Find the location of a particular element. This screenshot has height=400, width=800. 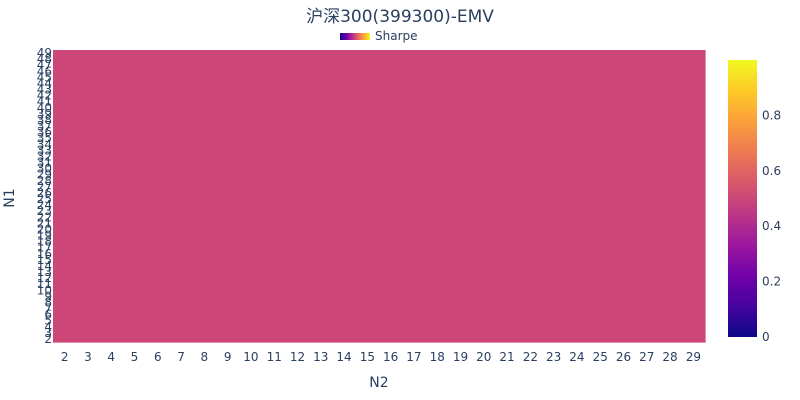

x-tick-label: 21 is located at coordinates (506, 357).